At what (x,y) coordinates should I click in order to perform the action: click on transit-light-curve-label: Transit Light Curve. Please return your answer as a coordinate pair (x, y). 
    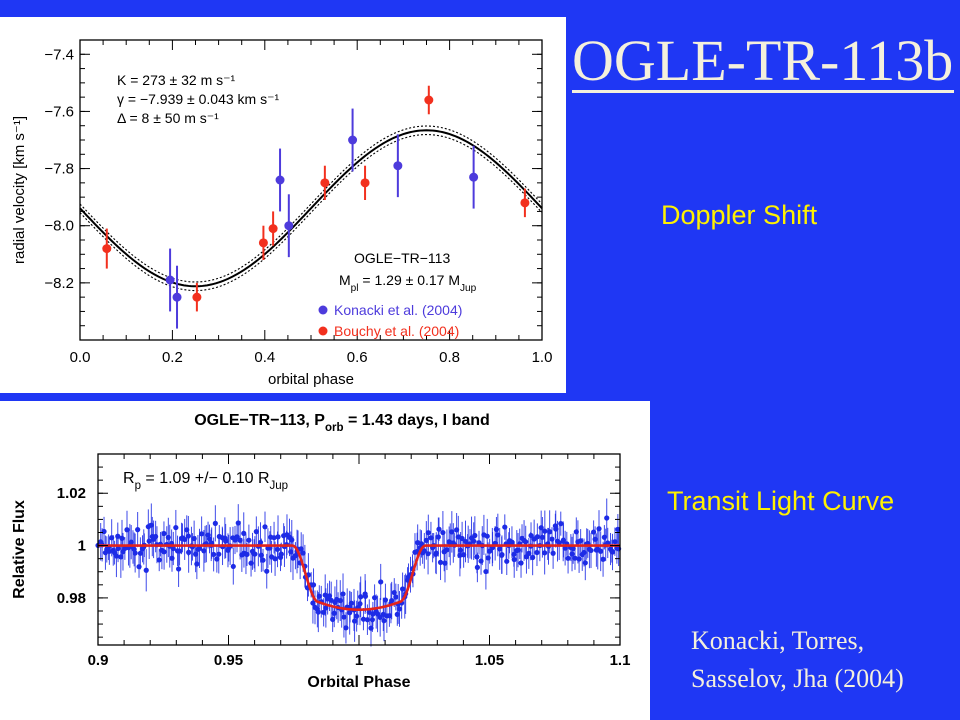
    Looking at the image, I should click on (781, 501).